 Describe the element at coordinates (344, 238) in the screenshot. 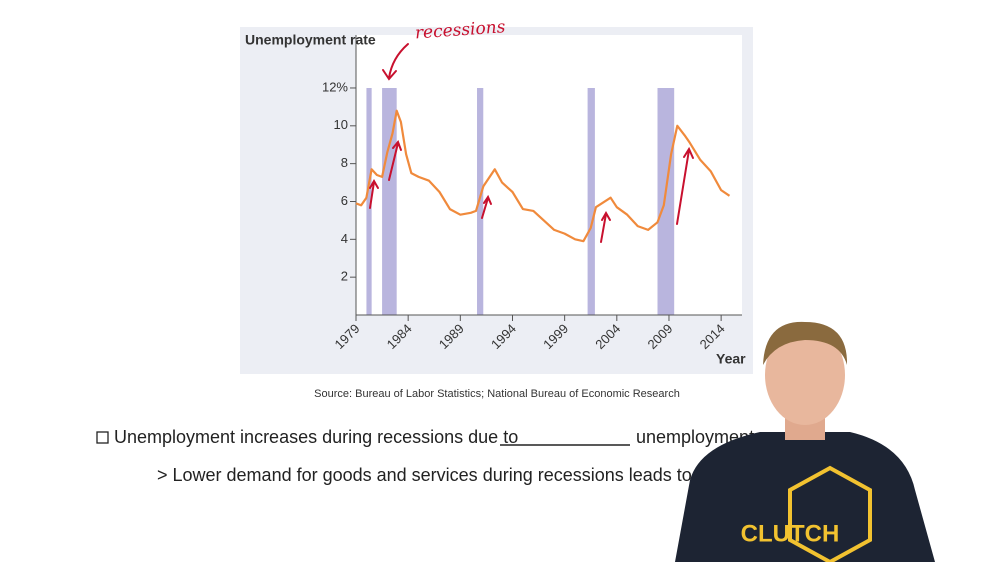

I see `y-tick-label: 4` at that location.